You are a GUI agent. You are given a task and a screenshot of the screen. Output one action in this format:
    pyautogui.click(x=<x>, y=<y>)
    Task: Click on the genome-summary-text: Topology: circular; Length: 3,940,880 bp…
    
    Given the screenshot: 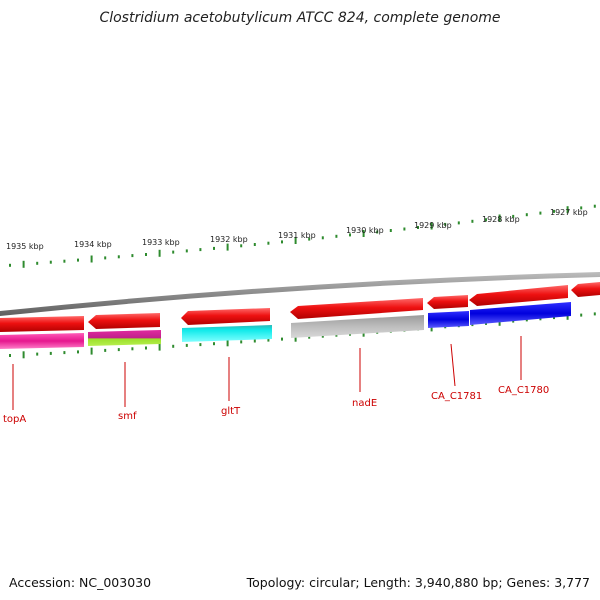 What is the action you would take?
    pyautogui.click(x=418, y=582)
    